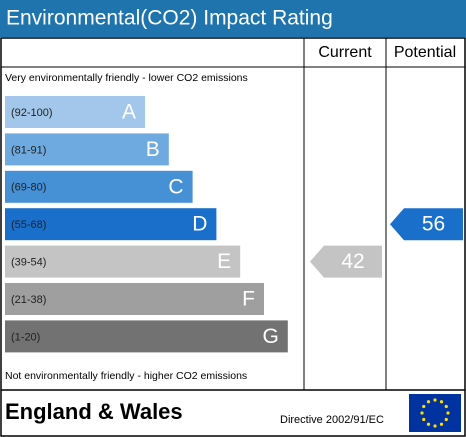 The width and height of the screenshot is (466, 437). Describe the element at coordinates (332, 420) in the screenshot. I see `directive: Directive 2002/91/EC` at that location.